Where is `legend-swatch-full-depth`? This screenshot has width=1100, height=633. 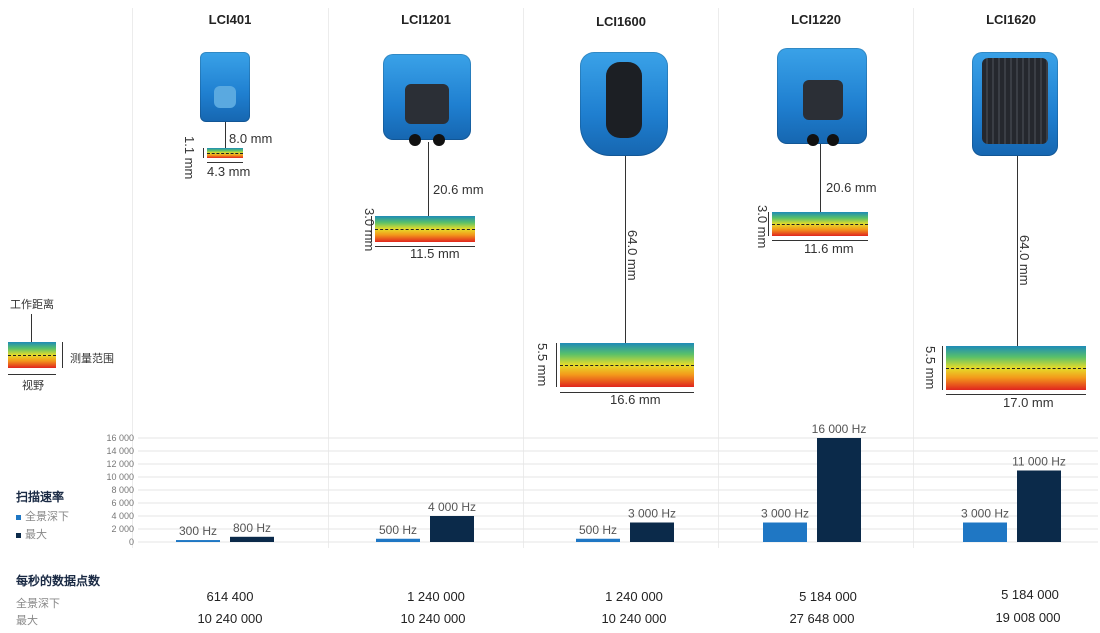
legend-swatch-full-depth is located at coordinates (18, 517).